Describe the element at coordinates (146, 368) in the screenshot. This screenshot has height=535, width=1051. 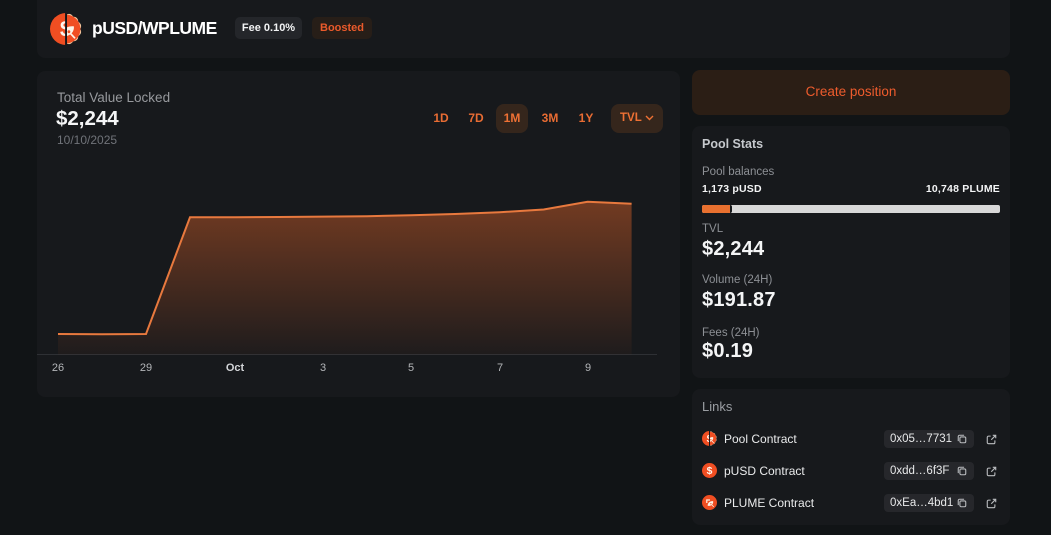
I see `svg-text: 29` at that location.